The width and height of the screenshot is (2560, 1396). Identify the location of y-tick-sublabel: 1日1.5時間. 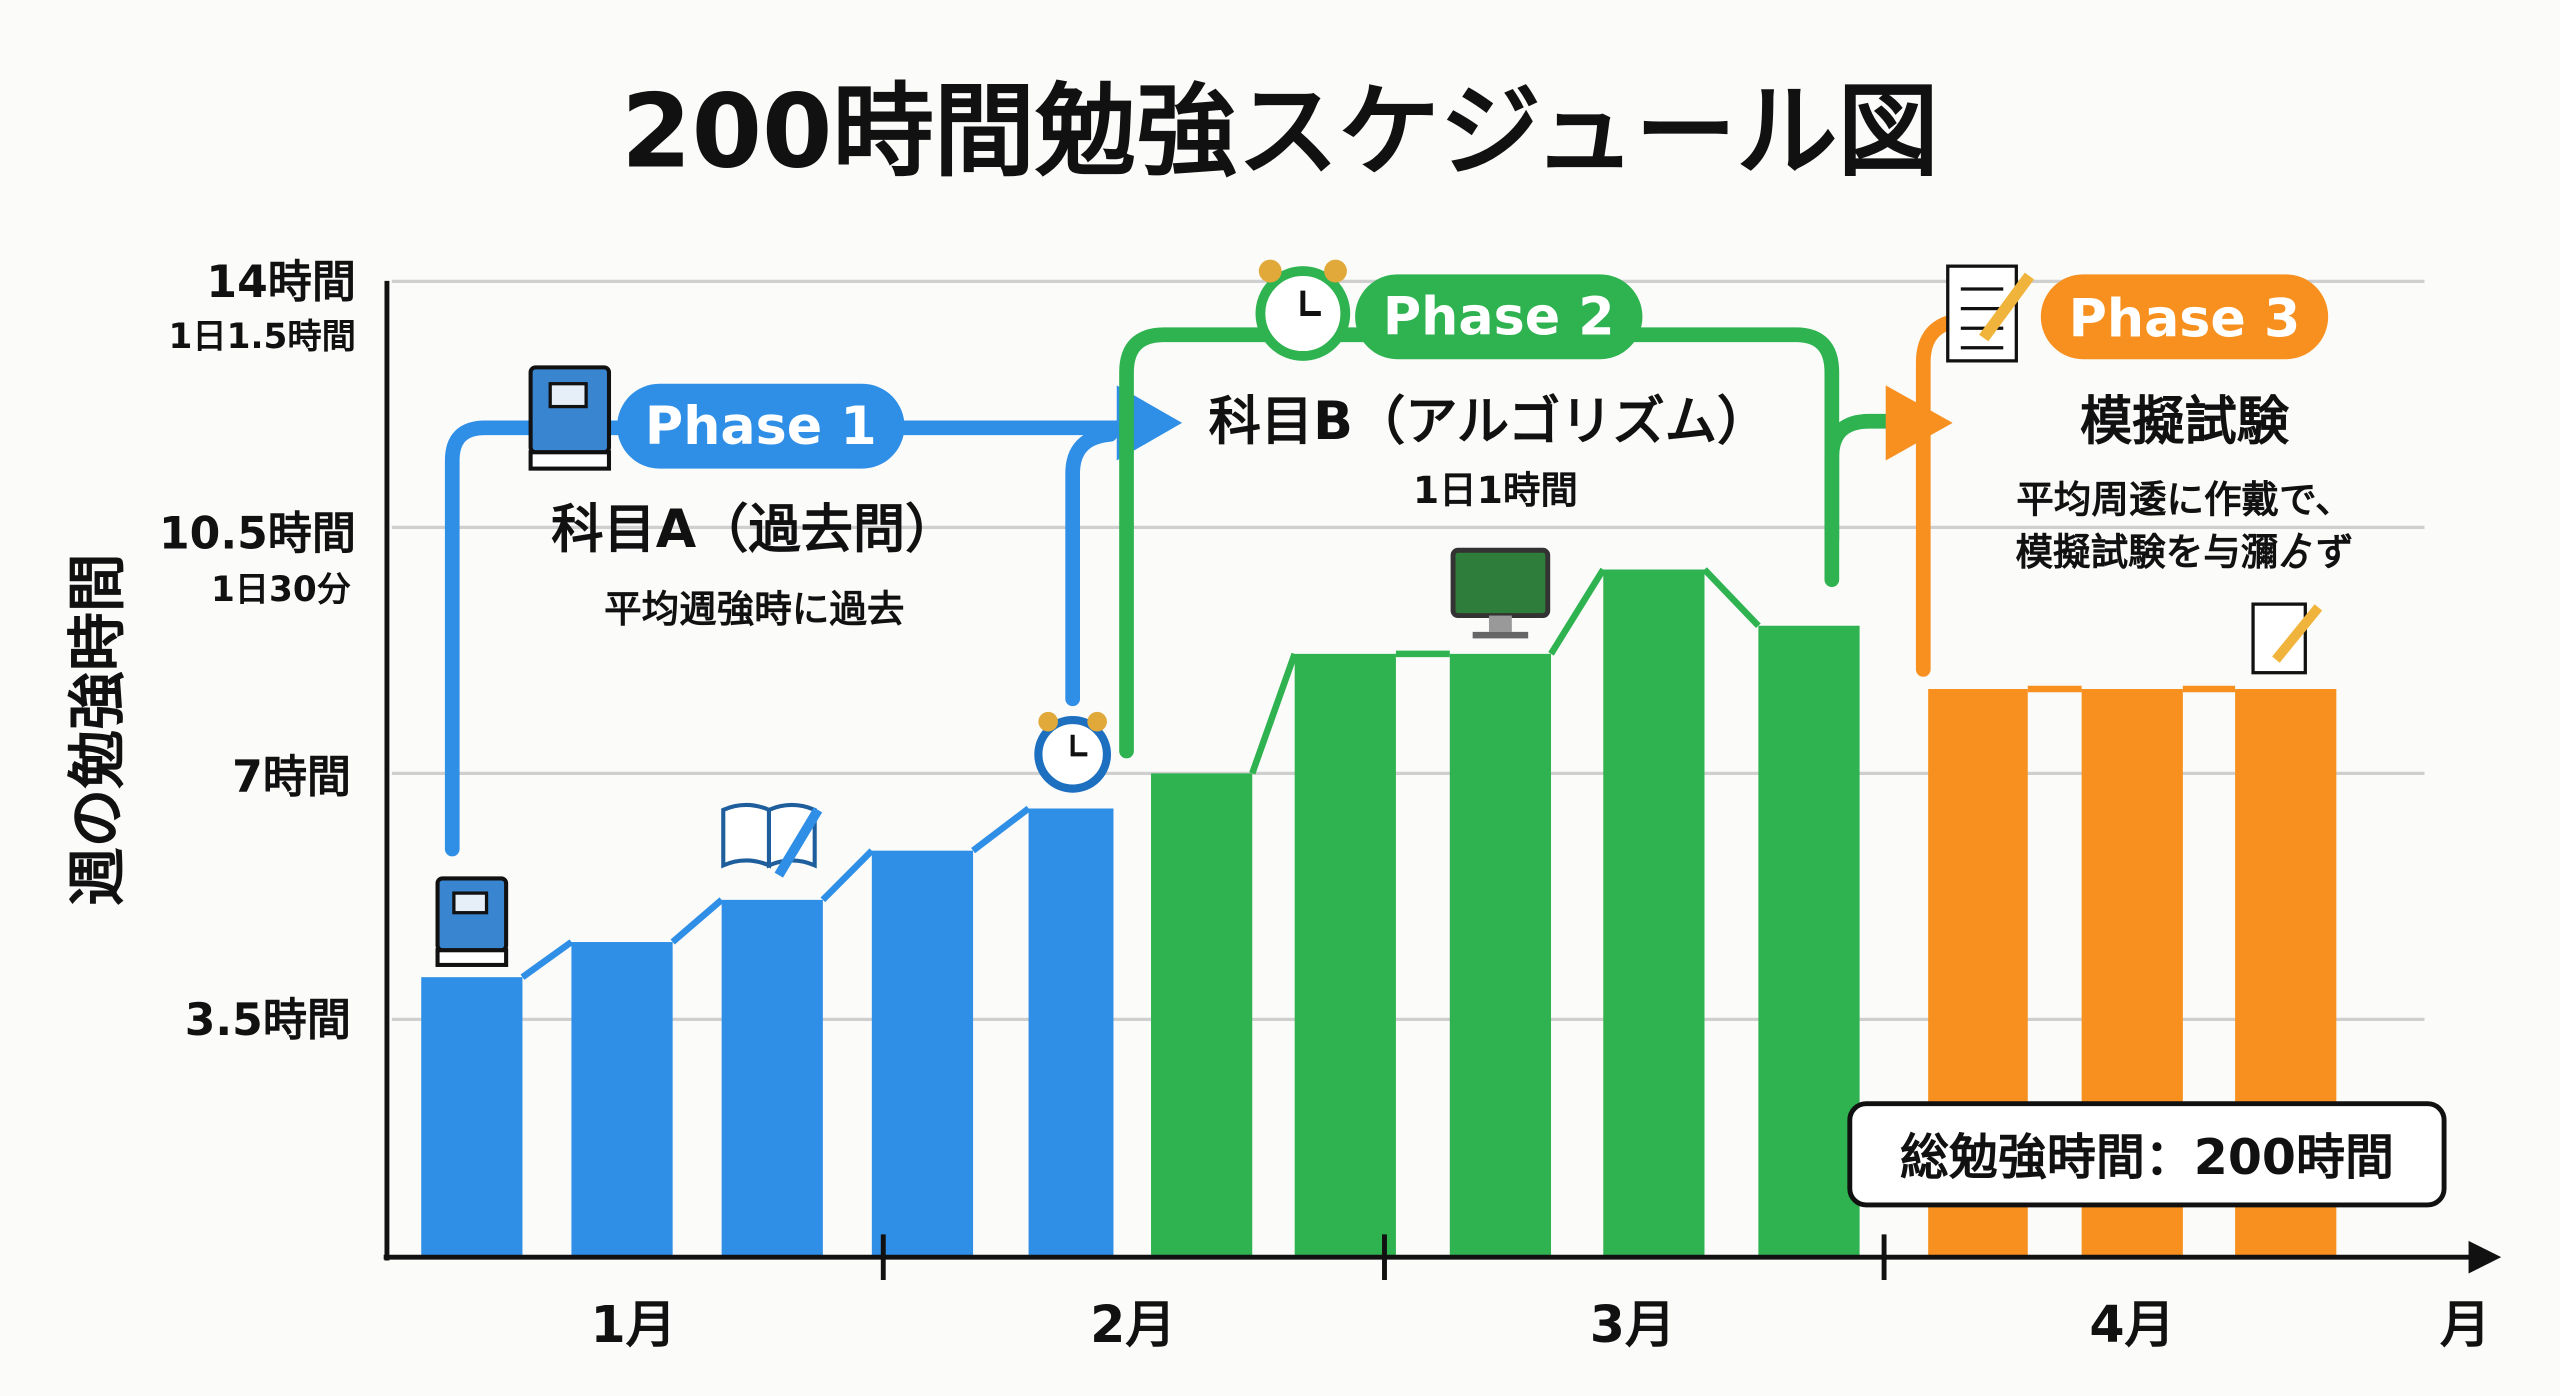
(262, 337).